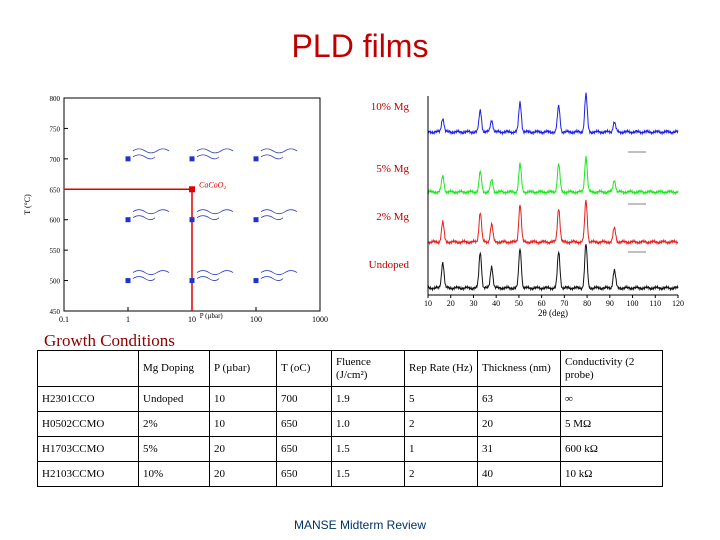 This screenshot has height=540, width=720. What do you see at coordinates (88, 474) in the screenshot?
I see `sample-cell: H2103CCMO` at bounding box center [88, 474].